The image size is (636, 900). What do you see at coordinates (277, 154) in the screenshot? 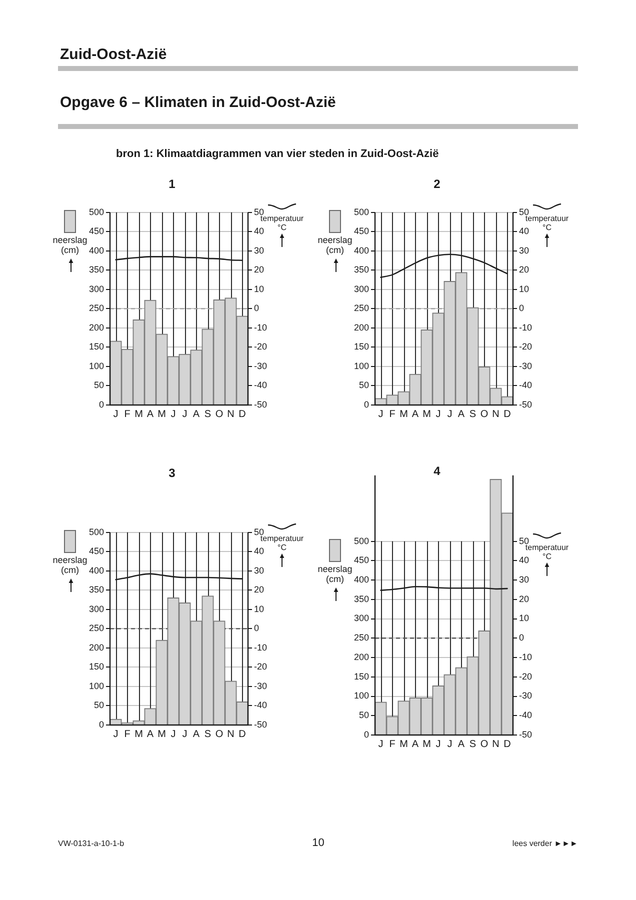
I see `text: bron 1: Klimaatdiagrammen van vier steden in Zuid-Oost-Azië` at bounding box center [277, 154].